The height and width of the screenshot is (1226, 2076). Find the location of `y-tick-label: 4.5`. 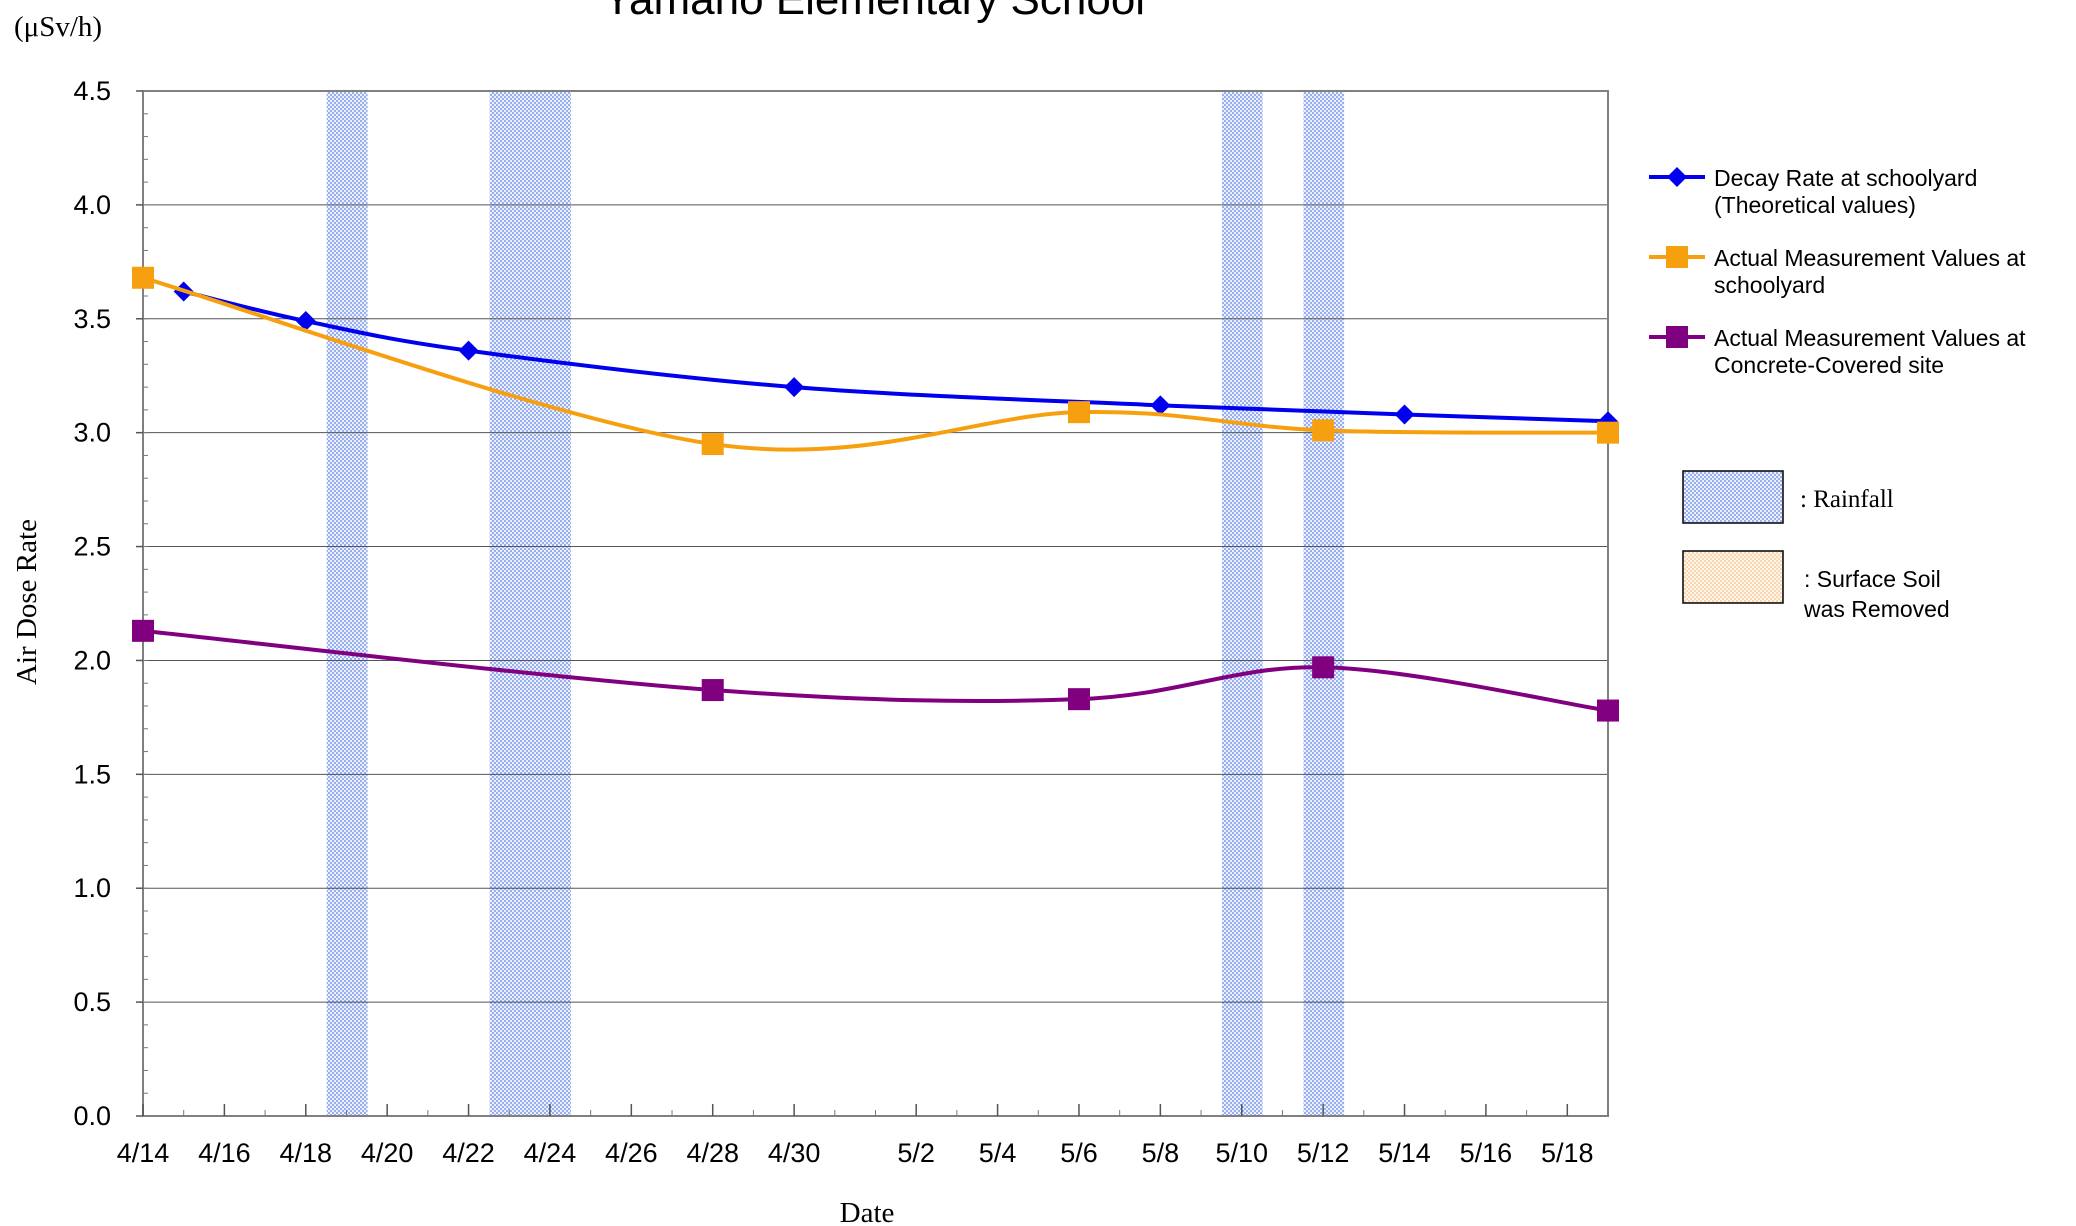

y-tick-label: 4.5 is located at coordinates (92, 91).